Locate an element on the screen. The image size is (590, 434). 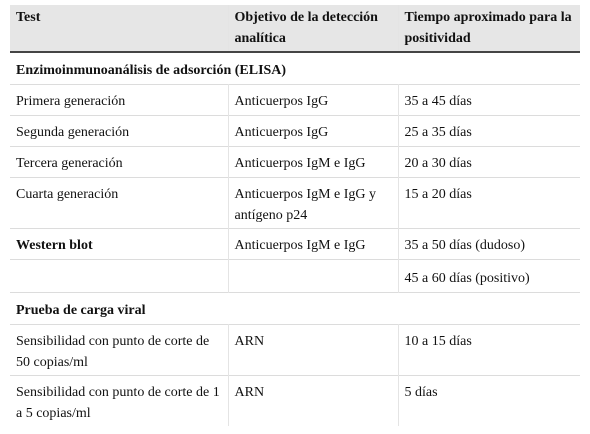
cell: Anticuerpos IgM e IgG y antígeno p24 is located at coordinates (312, 202).